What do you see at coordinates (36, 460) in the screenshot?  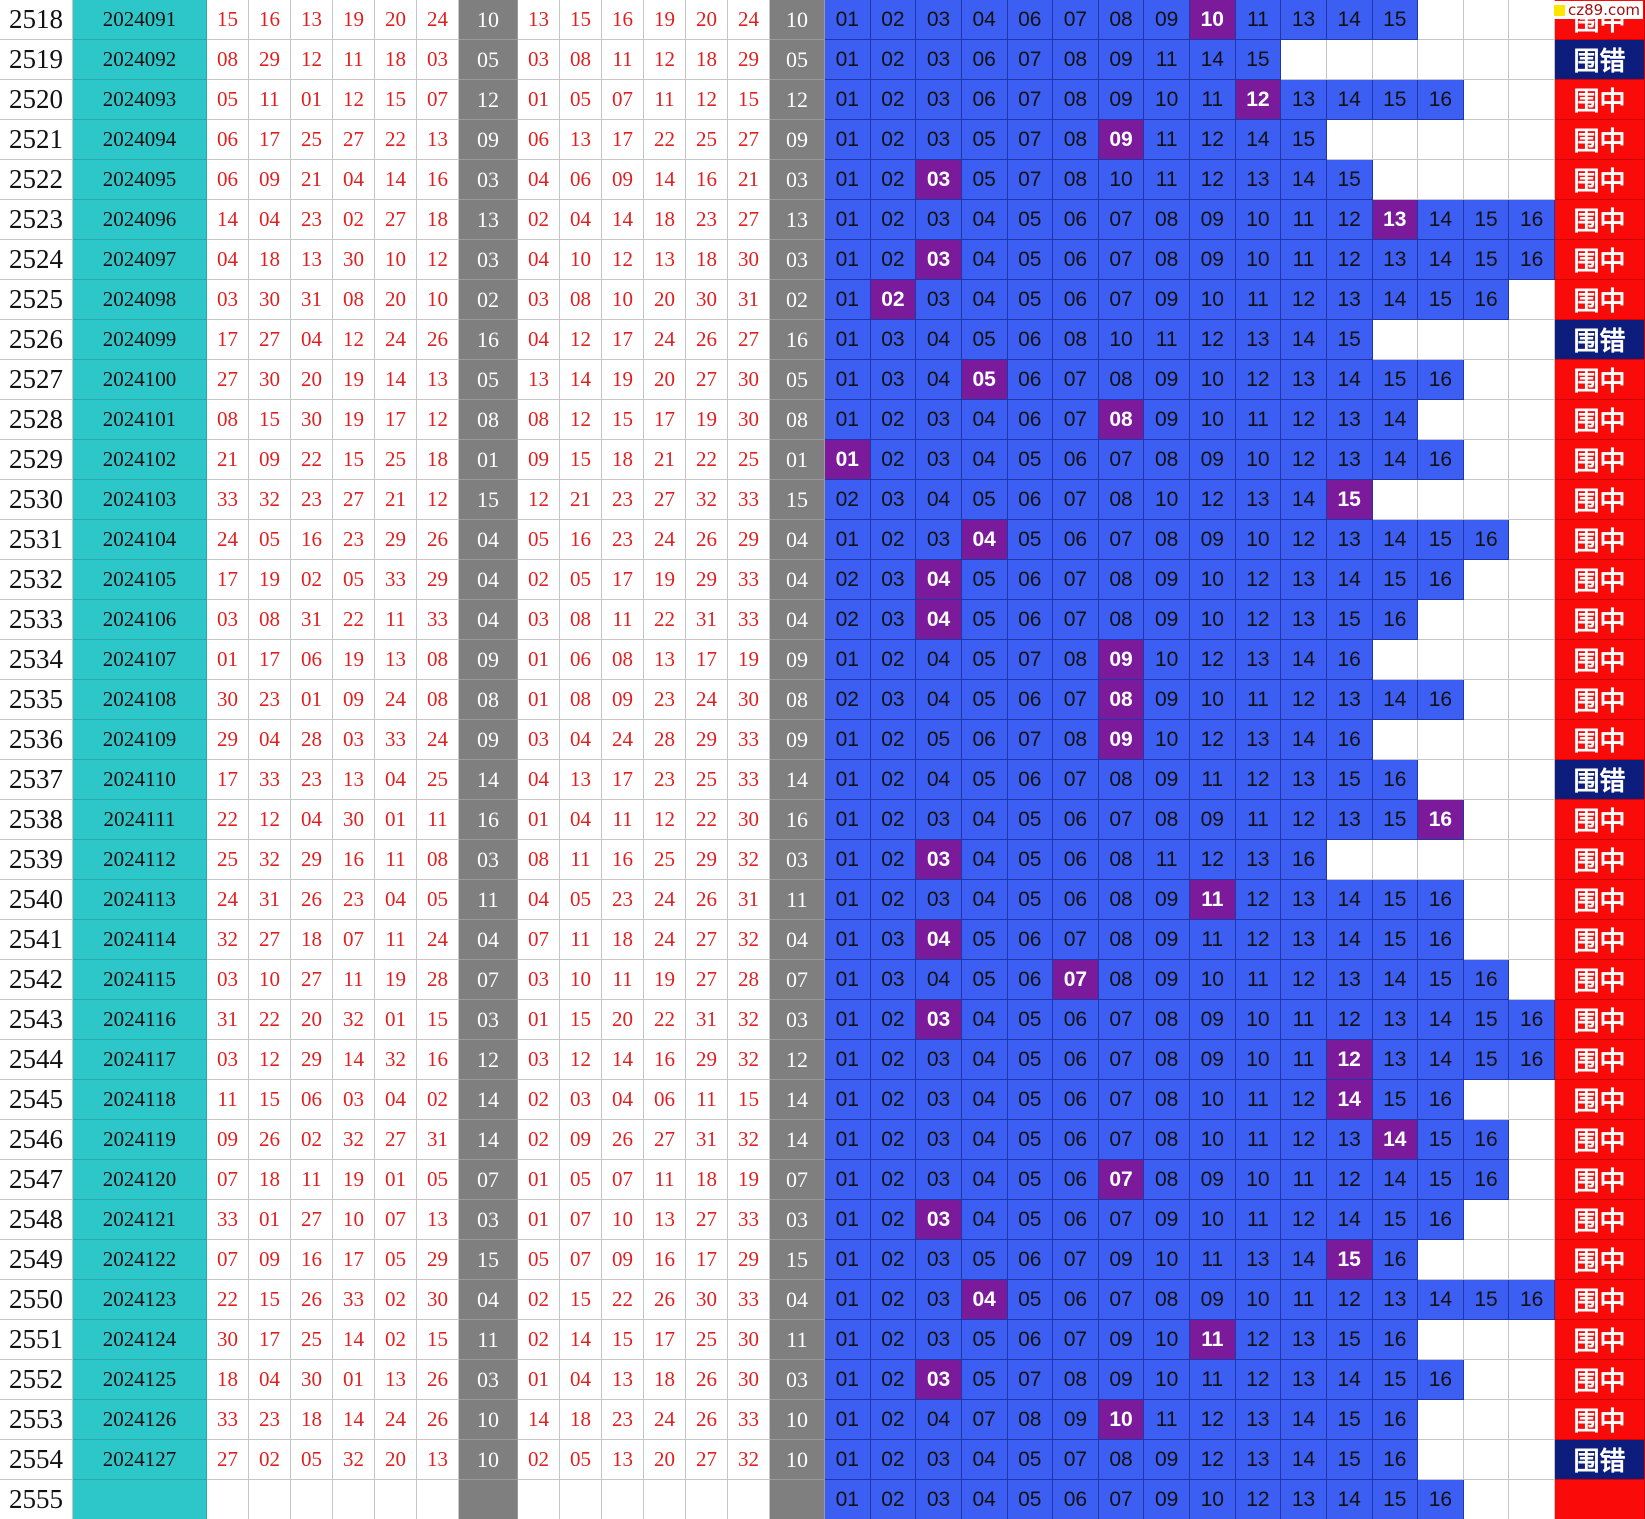 I see `row-number: 2529` at bounding box center [36, 460].